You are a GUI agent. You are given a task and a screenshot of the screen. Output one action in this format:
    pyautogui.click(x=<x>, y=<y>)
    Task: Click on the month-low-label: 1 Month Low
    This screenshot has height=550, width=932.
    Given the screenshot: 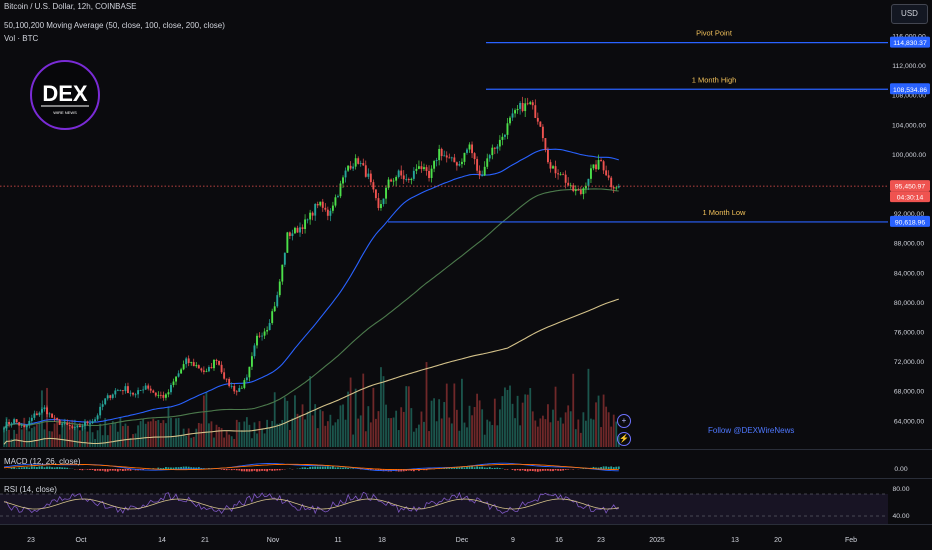 What is the action you would take?
    pyautogui.click(x=725, y=212)
    